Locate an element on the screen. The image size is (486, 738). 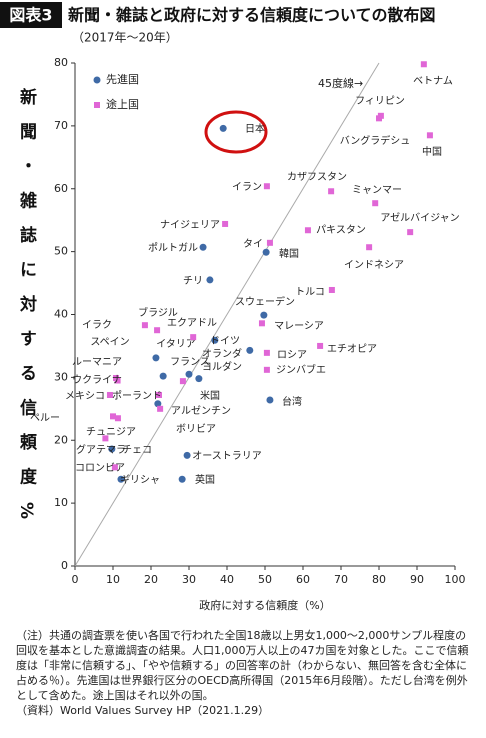
point-label: ベトナム is located at coordinates (433, 81).